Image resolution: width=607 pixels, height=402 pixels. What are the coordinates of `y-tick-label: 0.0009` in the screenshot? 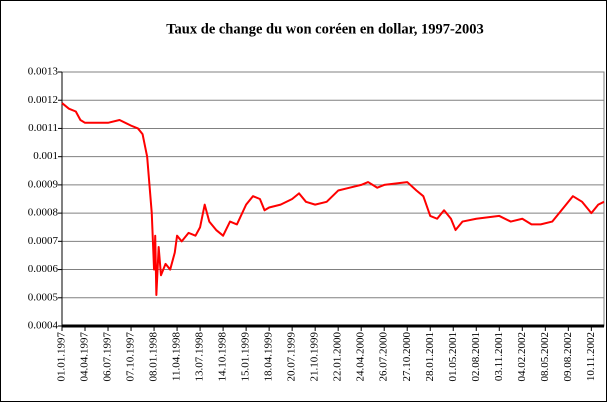 It's located at (43, 184).